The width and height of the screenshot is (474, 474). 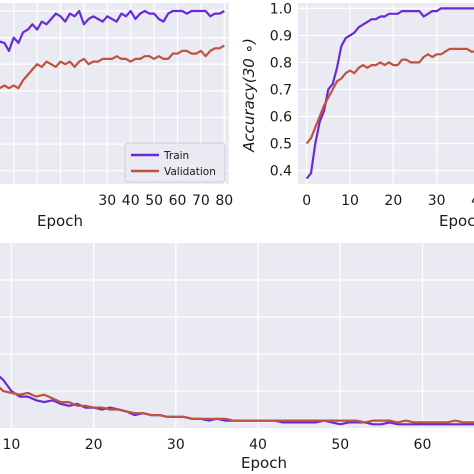 What do you see at coordinates (281, 9) in the screenshot?
I see `y-tick-label: 1.0` at bounding box center [281, 9].